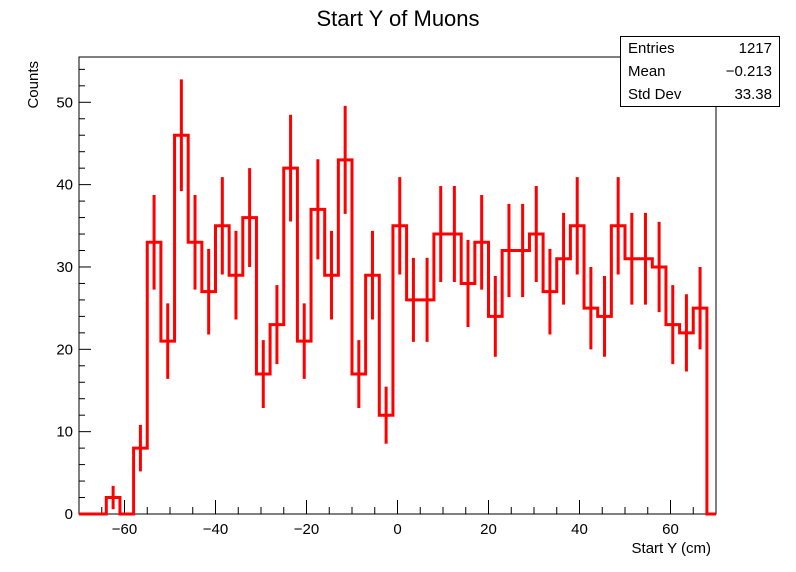 The width and height of the screenshot is (796, 572). What do you see at coordinates (579, 529) in the screenshot?
I see `x-tick-label: 40` at bounding box center [579, 529].